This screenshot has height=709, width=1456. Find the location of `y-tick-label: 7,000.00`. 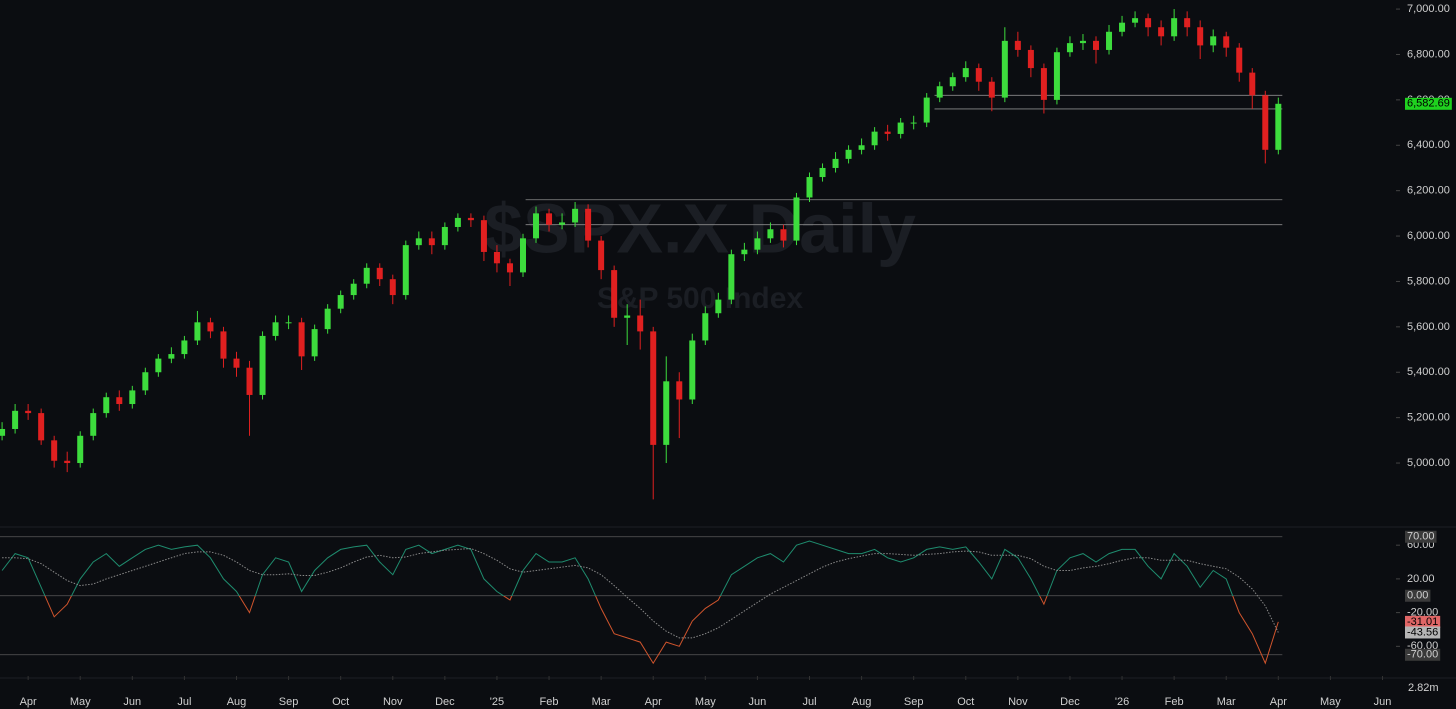

y-tick-label: 7,000.00 is located at coordinates (1428, 9).